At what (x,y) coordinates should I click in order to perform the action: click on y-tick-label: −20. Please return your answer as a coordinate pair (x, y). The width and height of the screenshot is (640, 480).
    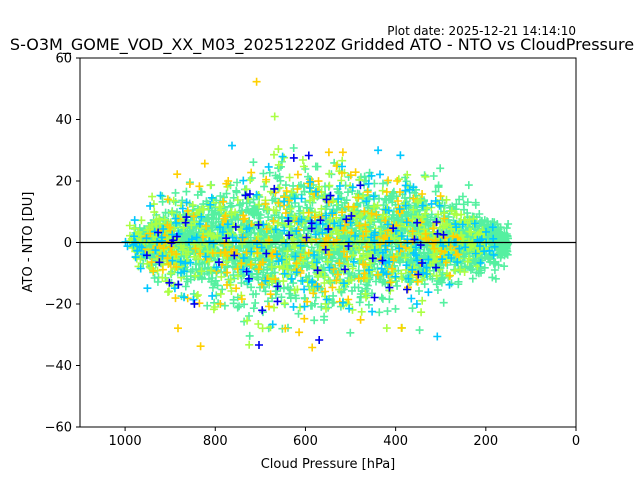
    Looking at the image, I should click on (58, 305).